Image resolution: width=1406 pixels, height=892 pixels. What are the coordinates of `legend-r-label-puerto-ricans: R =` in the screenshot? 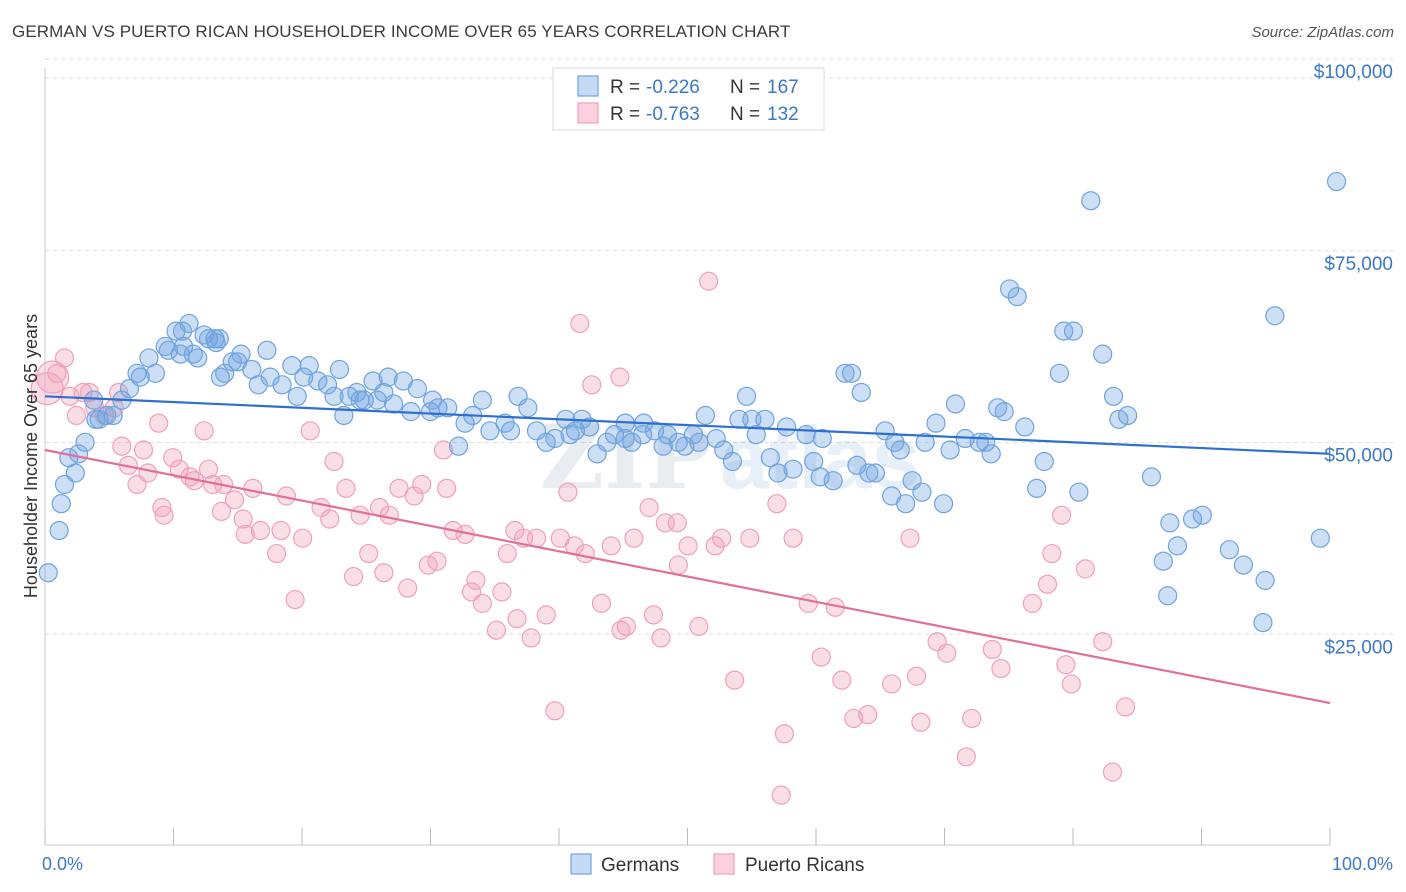 It's located at (625, 114).